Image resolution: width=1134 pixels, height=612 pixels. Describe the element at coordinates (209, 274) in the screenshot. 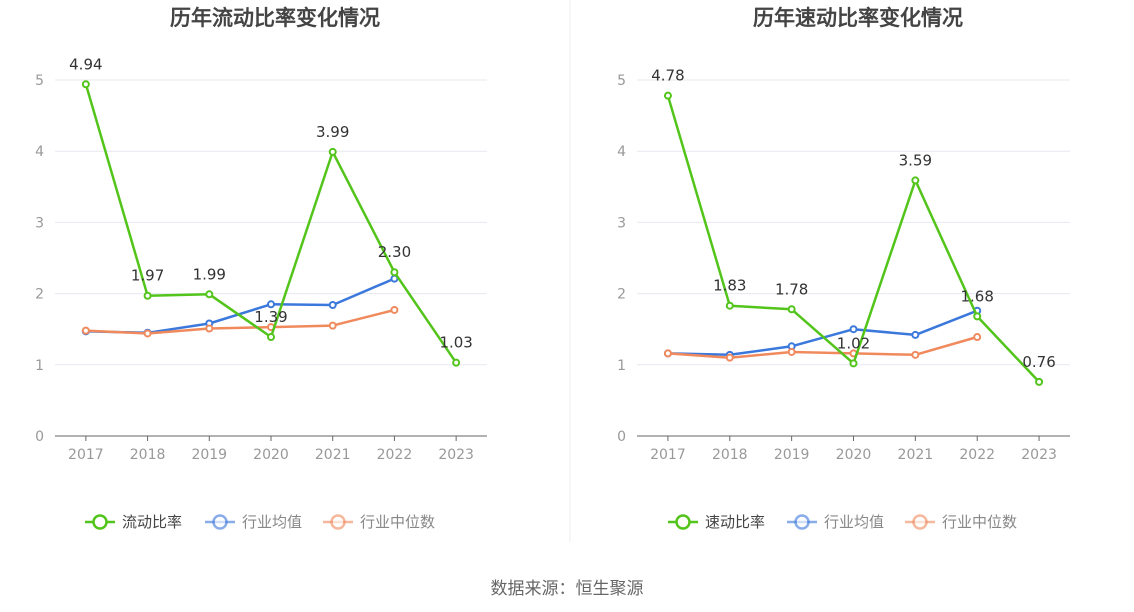

I see `data-label: 1.99` at that location.